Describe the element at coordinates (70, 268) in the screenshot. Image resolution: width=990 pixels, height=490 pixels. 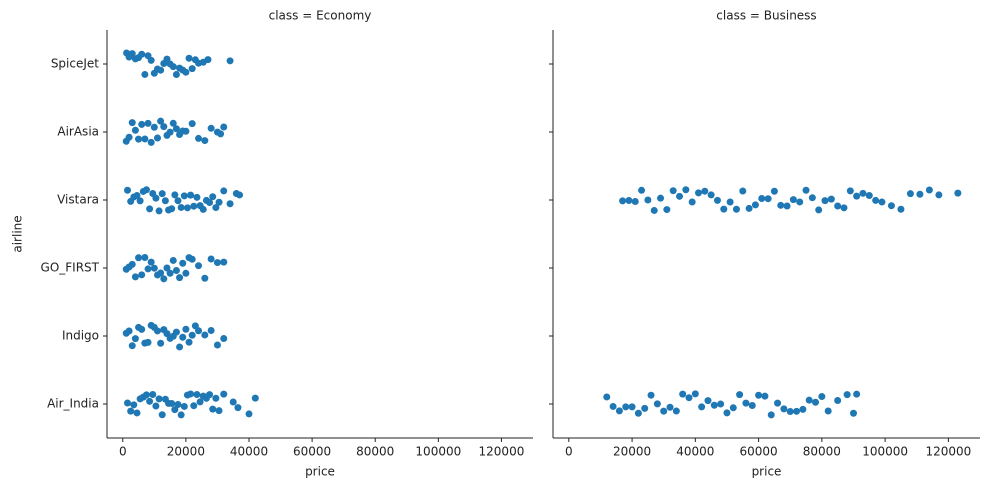
I see `y-tick-label: GO_FIRST` at that location.